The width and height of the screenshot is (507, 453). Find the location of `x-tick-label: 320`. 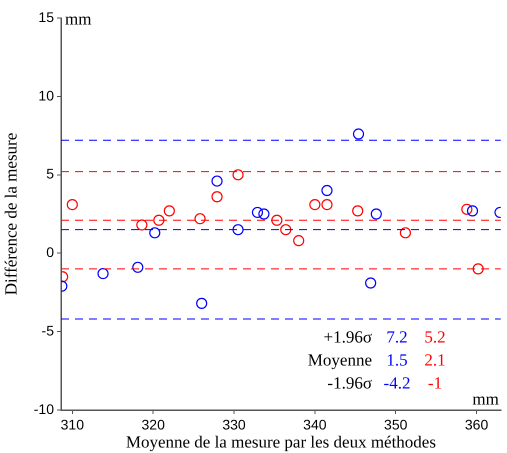

x-tick-label: 320 is located at coordinates (153, 424).